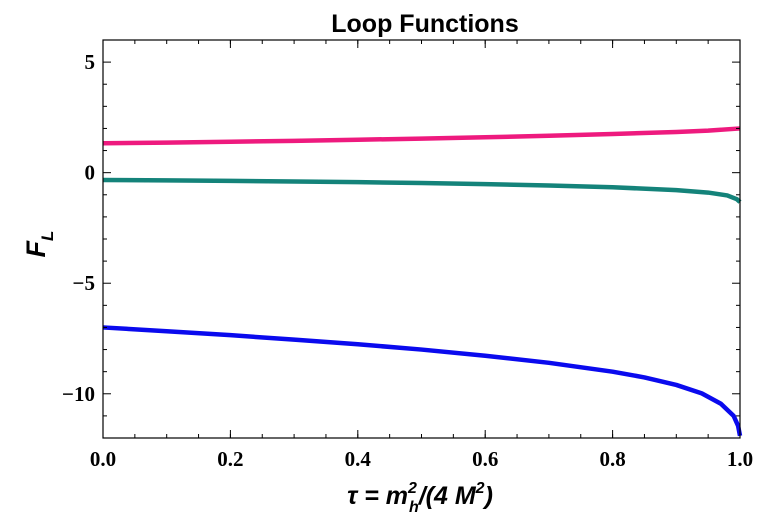 This screenshot has width=762, height=521. What do you see at coordinates (740, 459) in the screenshot?
I see `x-tick-label: 1.0` at bounding box center [740, 459].